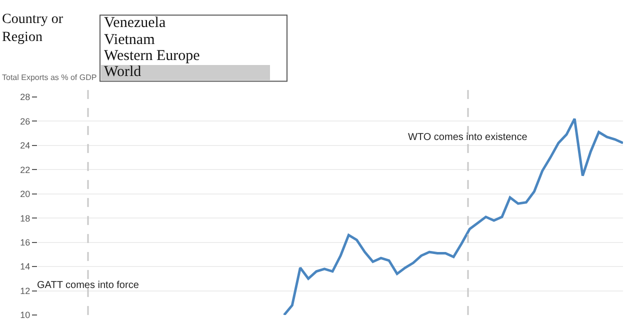 Image resolution: width=631 pixels, height=328 pixels. I want to click on annotation: GATT comes into force, so click(88, 285).